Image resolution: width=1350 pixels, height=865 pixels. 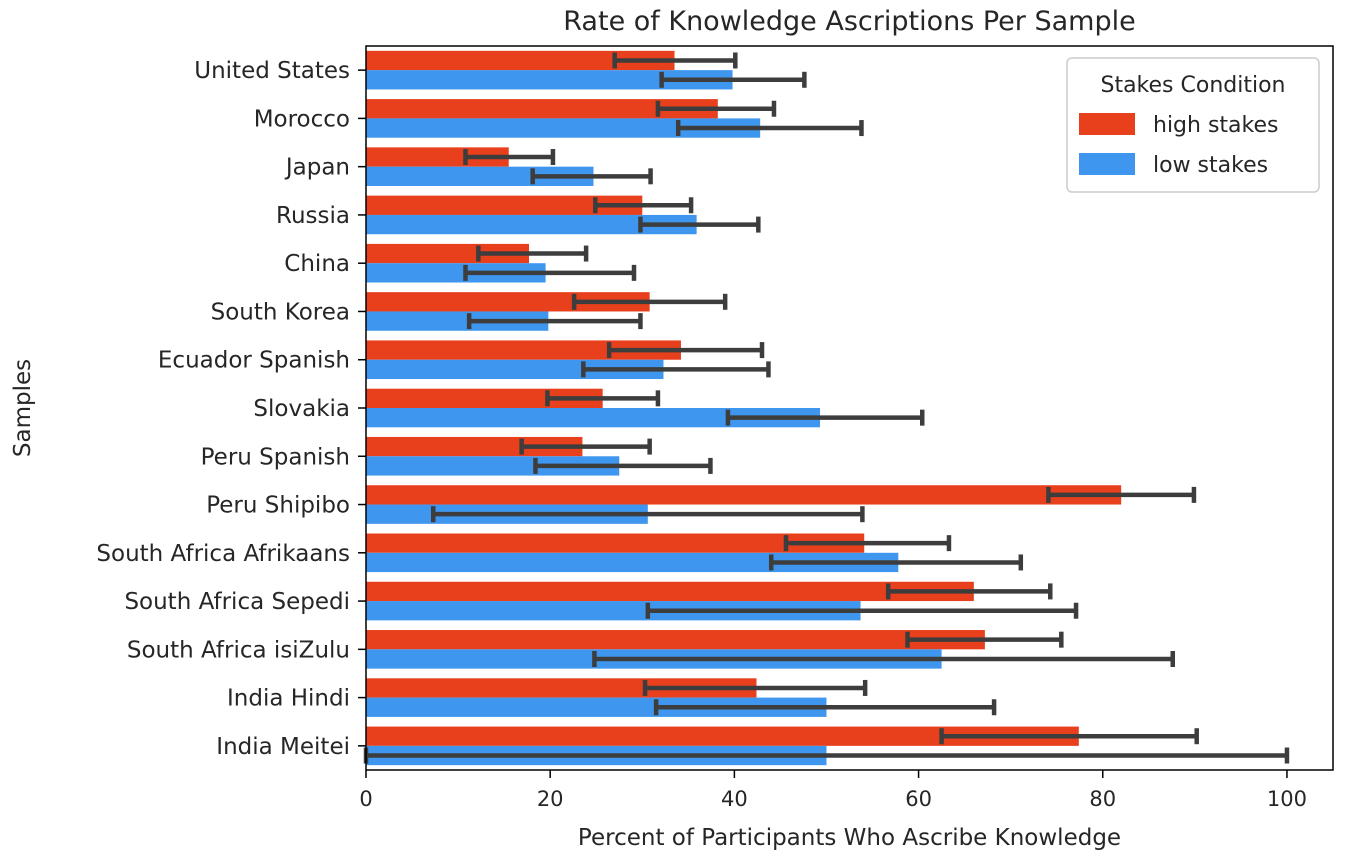 I want to click on legend-label-high-stakes: high stakes, so click(x=1215, y=125).